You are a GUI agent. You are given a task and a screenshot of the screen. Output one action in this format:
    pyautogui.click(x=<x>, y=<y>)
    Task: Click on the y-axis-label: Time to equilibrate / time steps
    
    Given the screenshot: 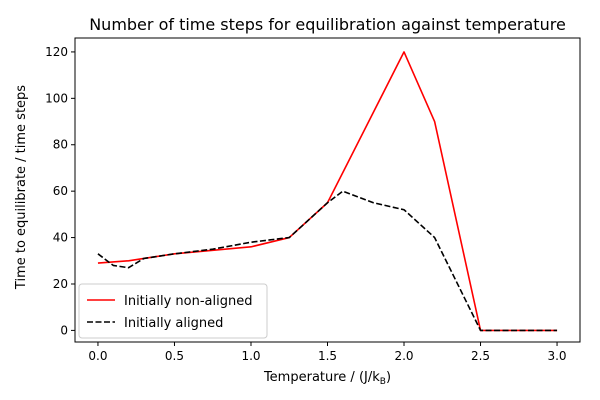 What is the action you would take?
    pyautogui.click(x=21, y=187)
    